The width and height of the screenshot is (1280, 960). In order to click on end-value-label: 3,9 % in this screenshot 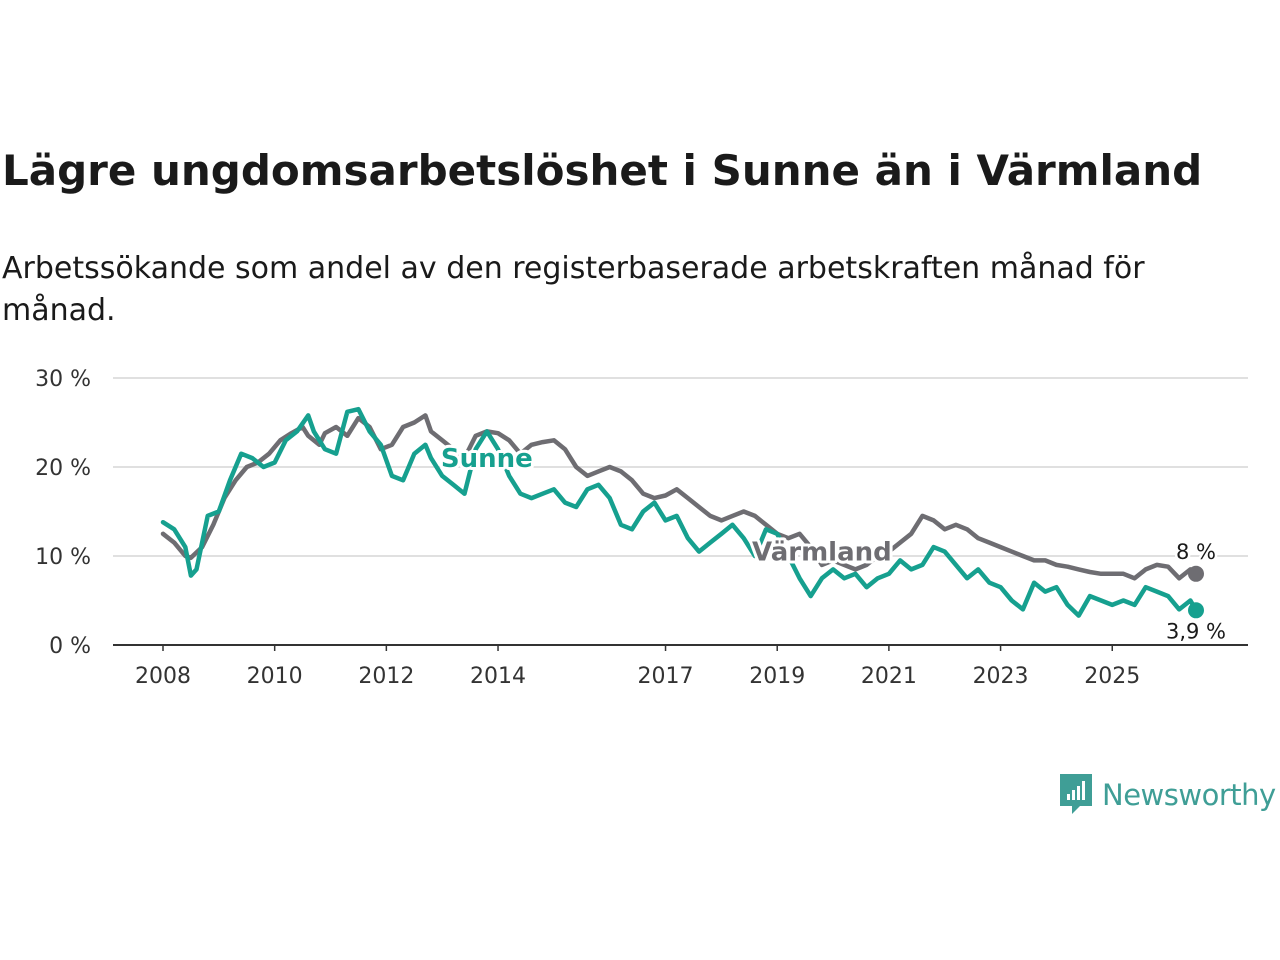, I will do `click(1196, 631)`.